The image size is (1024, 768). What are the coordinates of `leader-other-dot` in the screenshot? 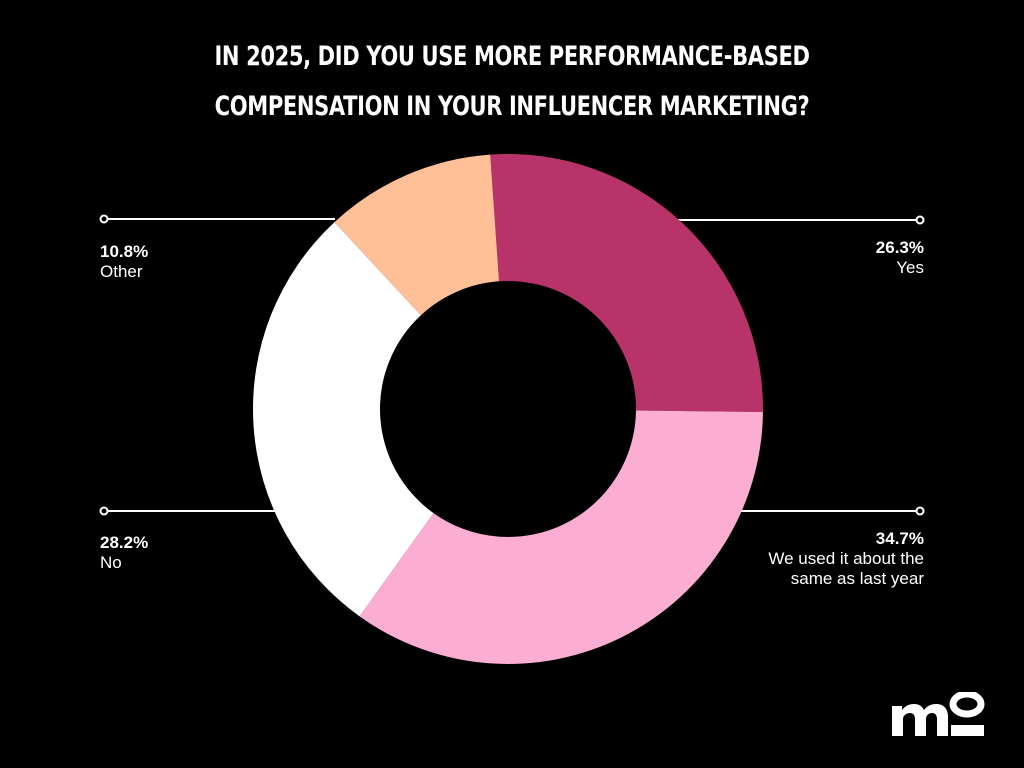 It's located at (104, 219).